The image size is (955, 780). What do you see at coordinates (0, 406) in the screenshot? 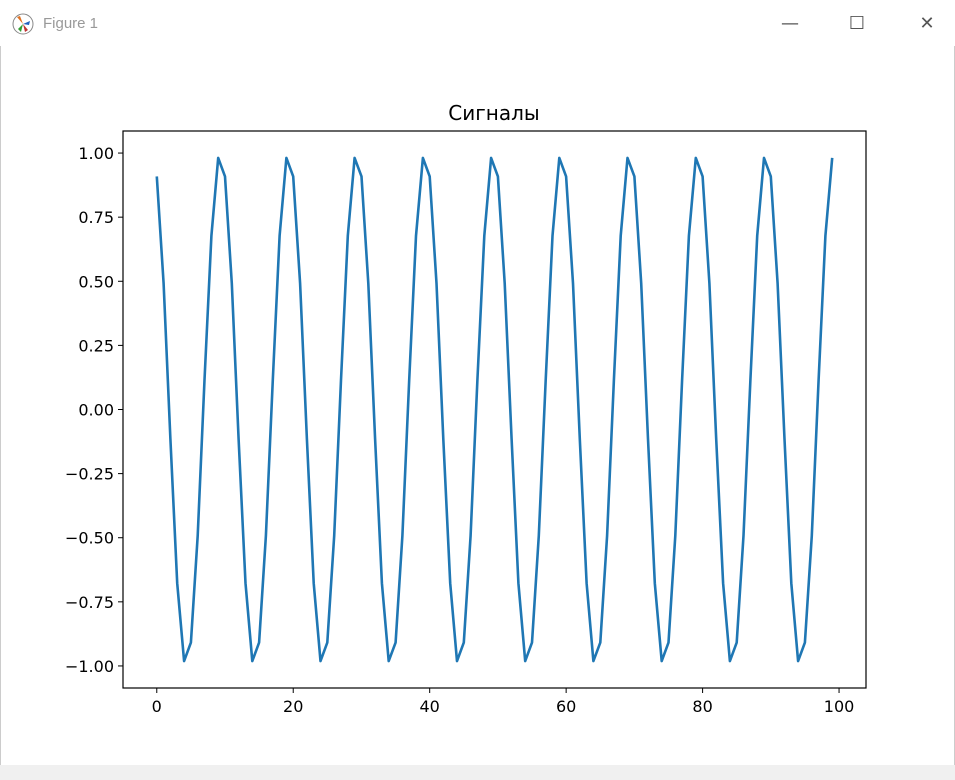
I see `window-border` at bounding box center [0, 406].